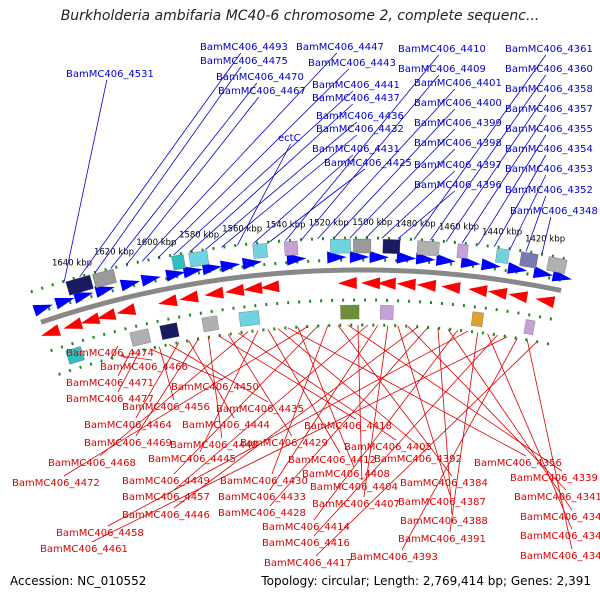  Describe the element at coordinates (166, 515) in the screenshot. I see `bottom-gene-label: BamMC406_4446` at that location.